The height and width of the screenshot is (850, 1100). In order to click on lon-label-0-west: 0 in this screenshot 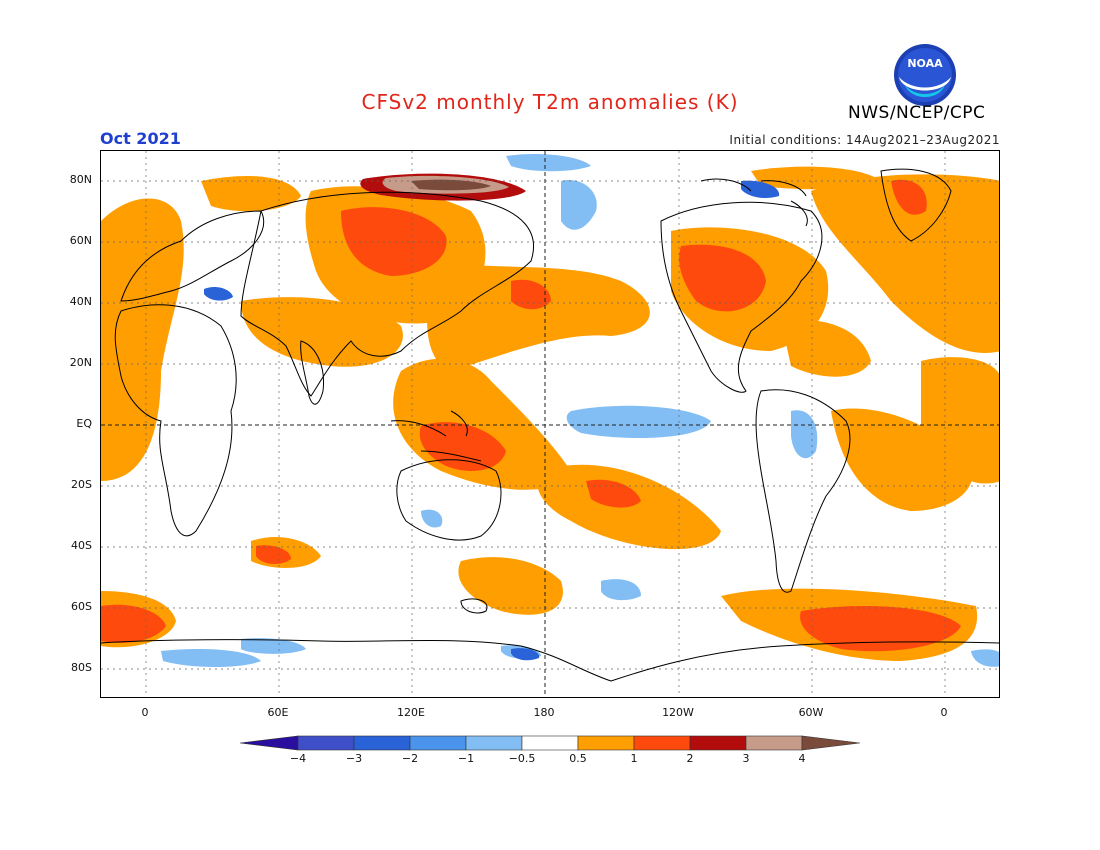, I will do `click(145, 712)`.